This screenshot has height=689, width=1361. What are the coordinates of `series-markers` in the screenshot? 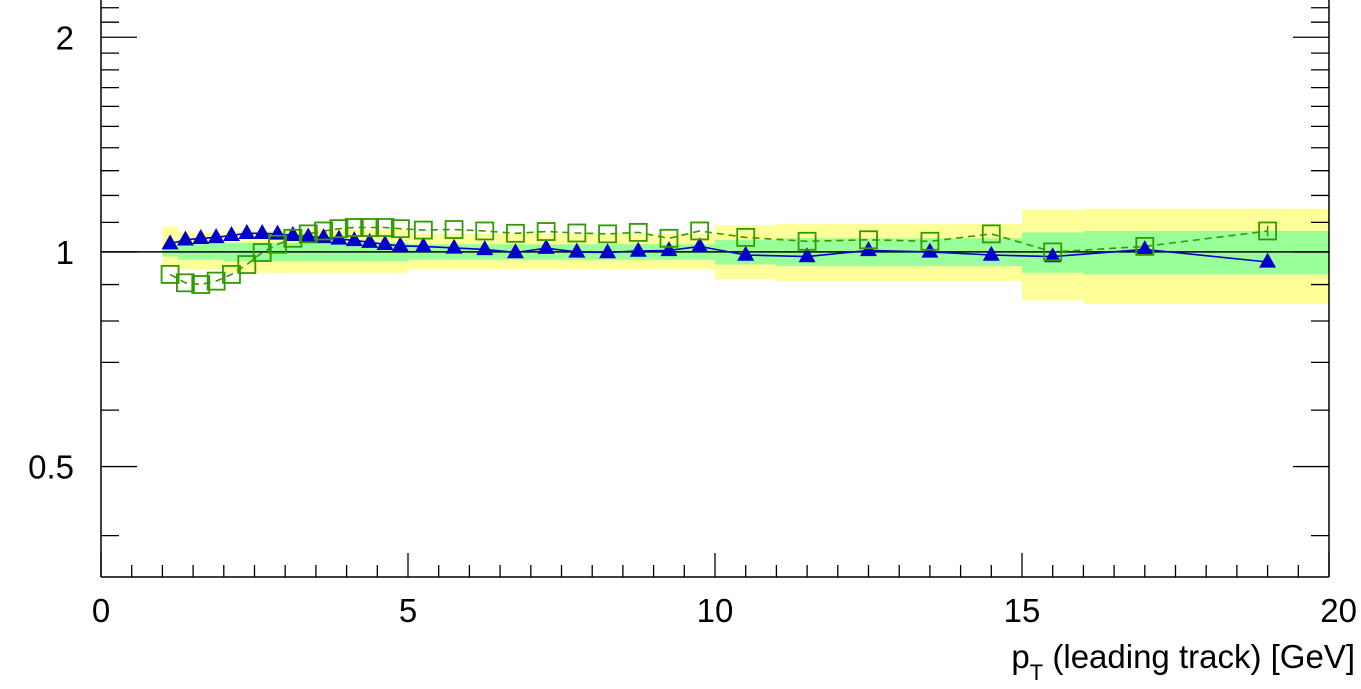 It's located at (718, 256).